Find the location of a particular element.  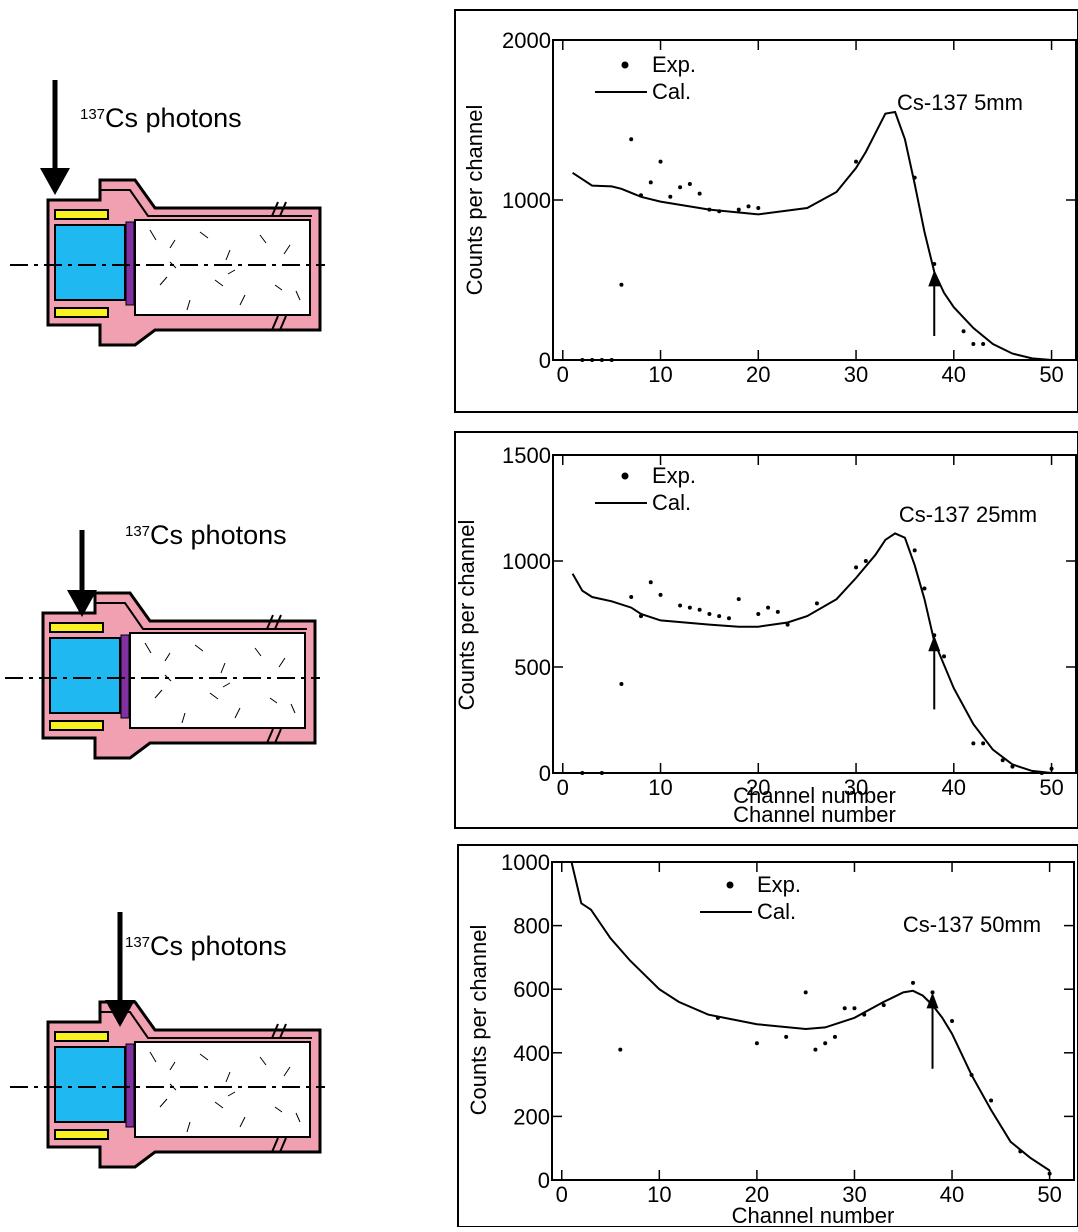

y-tick-label: 200 is located at coordinates (531, 1116).